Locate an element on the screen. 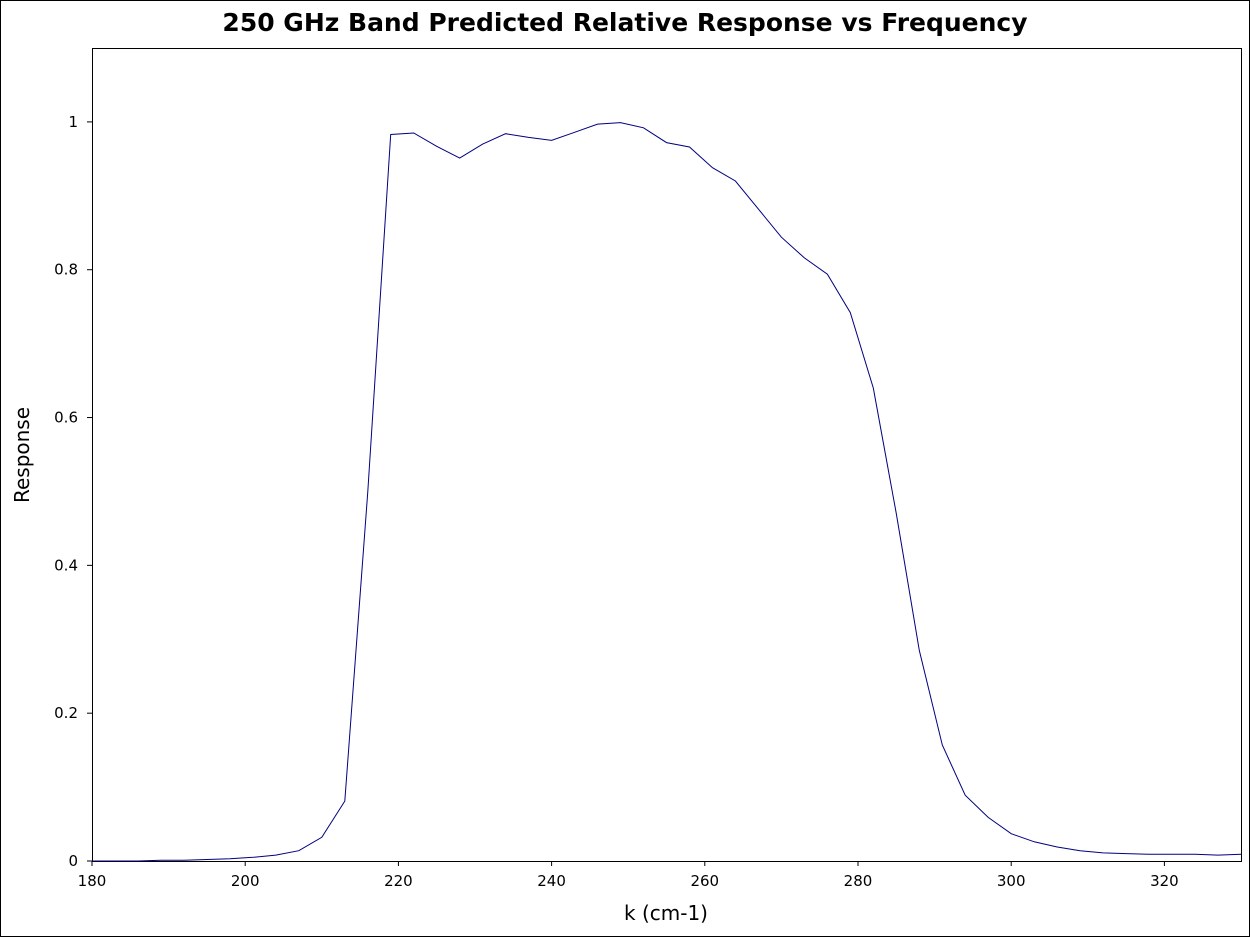 This screenshot has width=1250, height=937. x-tick-label: 300 is located at coordinates (1011, 881).